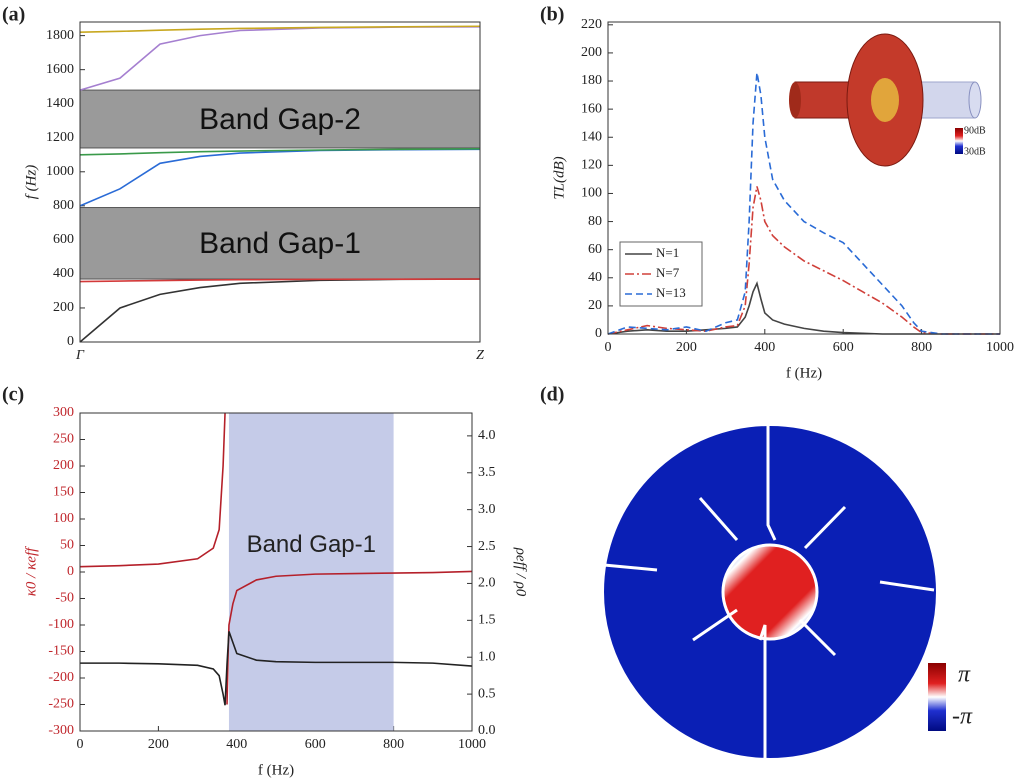 This screenshot has width=1024, height=779. Describe the element at coordinates (552, 15) in the screenshot. I see `panel-label: (b)` at that location.